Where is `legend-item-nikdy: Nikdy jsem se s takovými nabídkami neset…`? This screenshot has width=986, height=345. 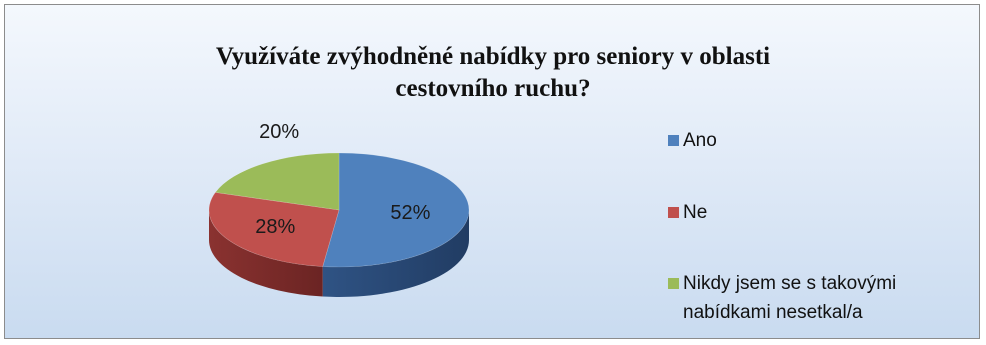
legend-item-nikdy: Nikdy jsem se s takovými nabídkami neset… is located at coordinates (782, 298).